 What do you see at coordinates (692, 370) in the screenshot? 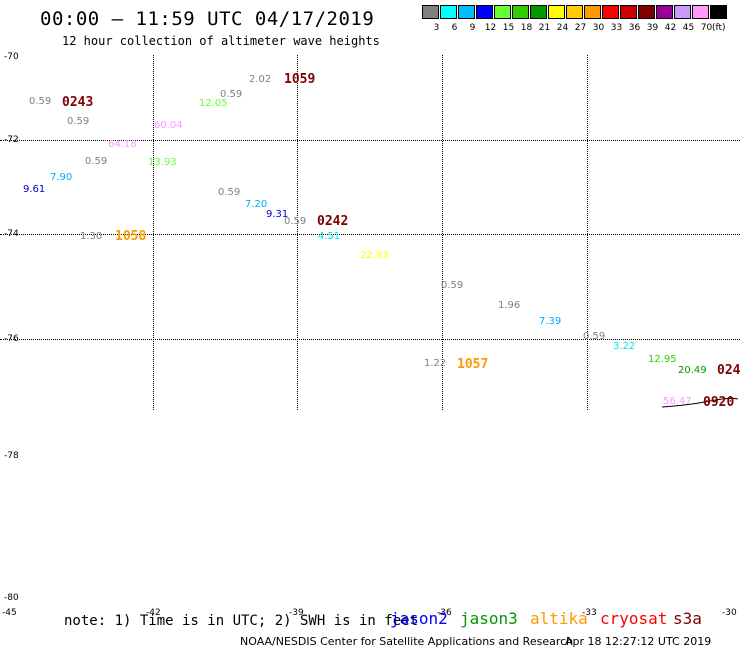
I see `wave-height-label: 20.49` at bounding box center [692, 370].